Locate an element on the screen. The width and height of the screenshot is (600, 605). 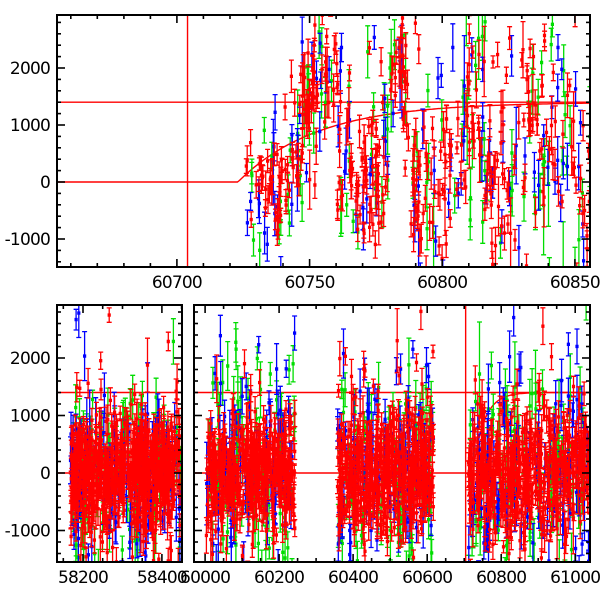
x-tick-label: 58200 is located at coordinates (83, 578).